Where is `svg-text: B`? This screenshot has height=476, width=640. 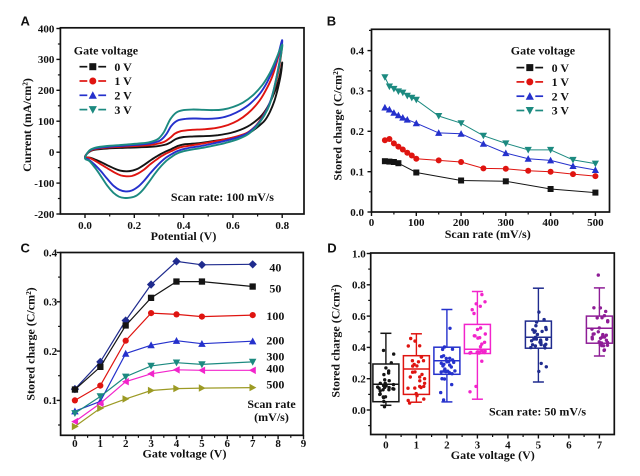 svg-text: B is located at coordinates (331, 21).